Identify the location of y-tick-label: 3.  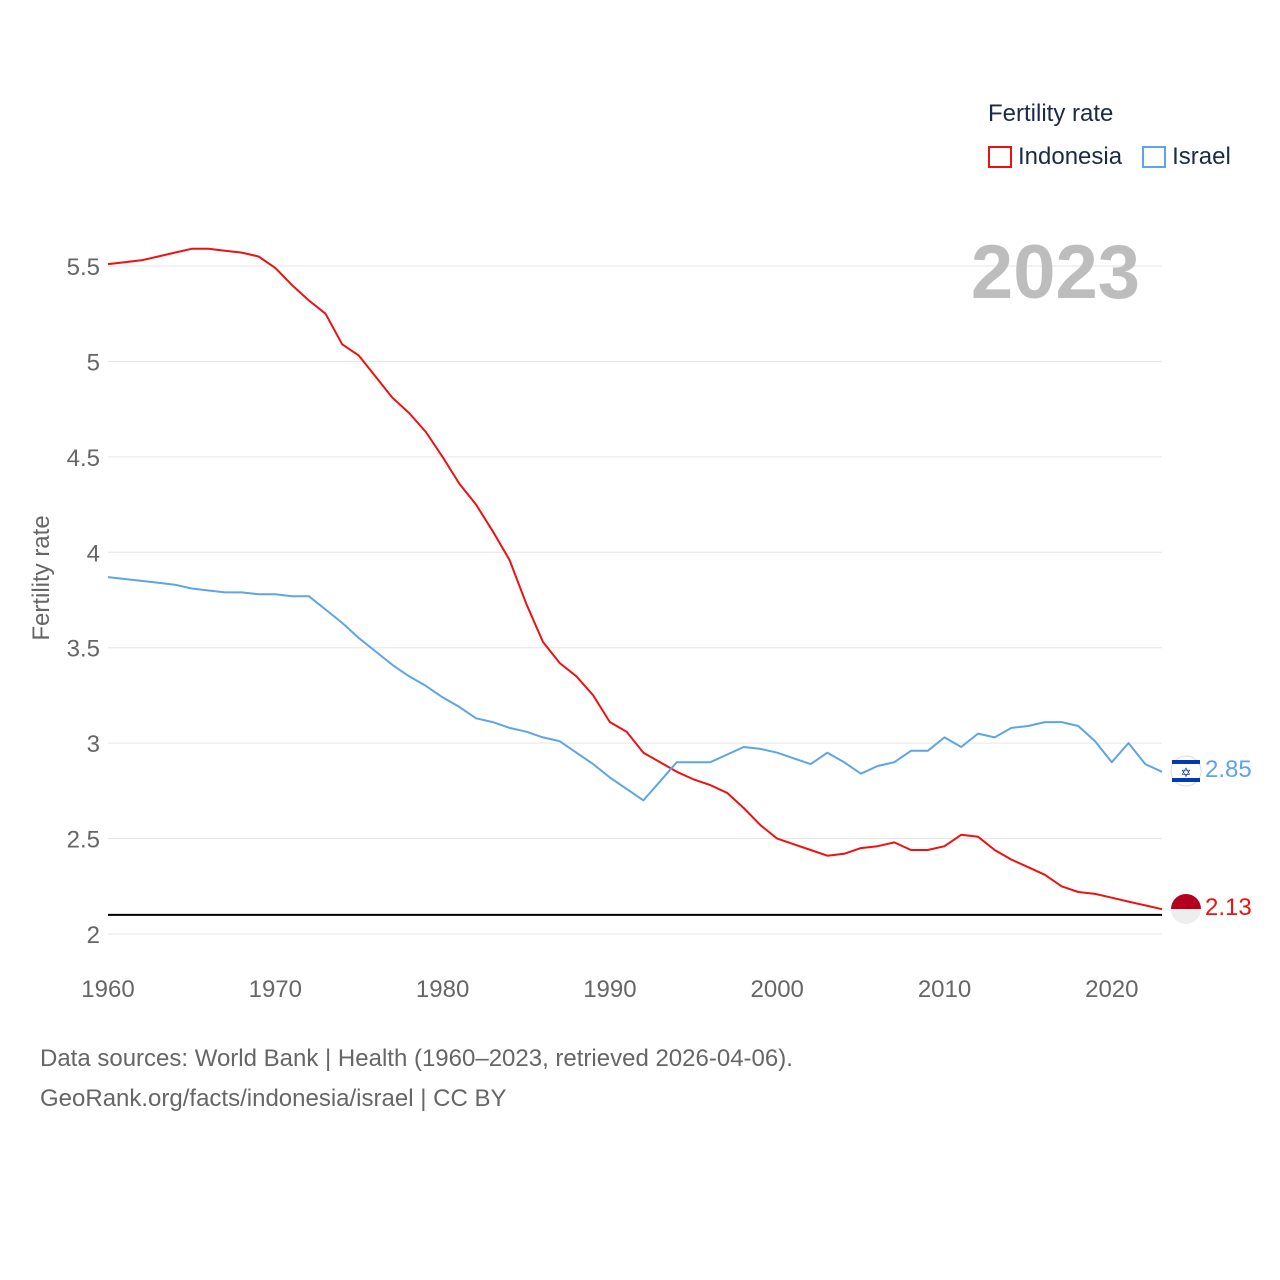
(93, 744).